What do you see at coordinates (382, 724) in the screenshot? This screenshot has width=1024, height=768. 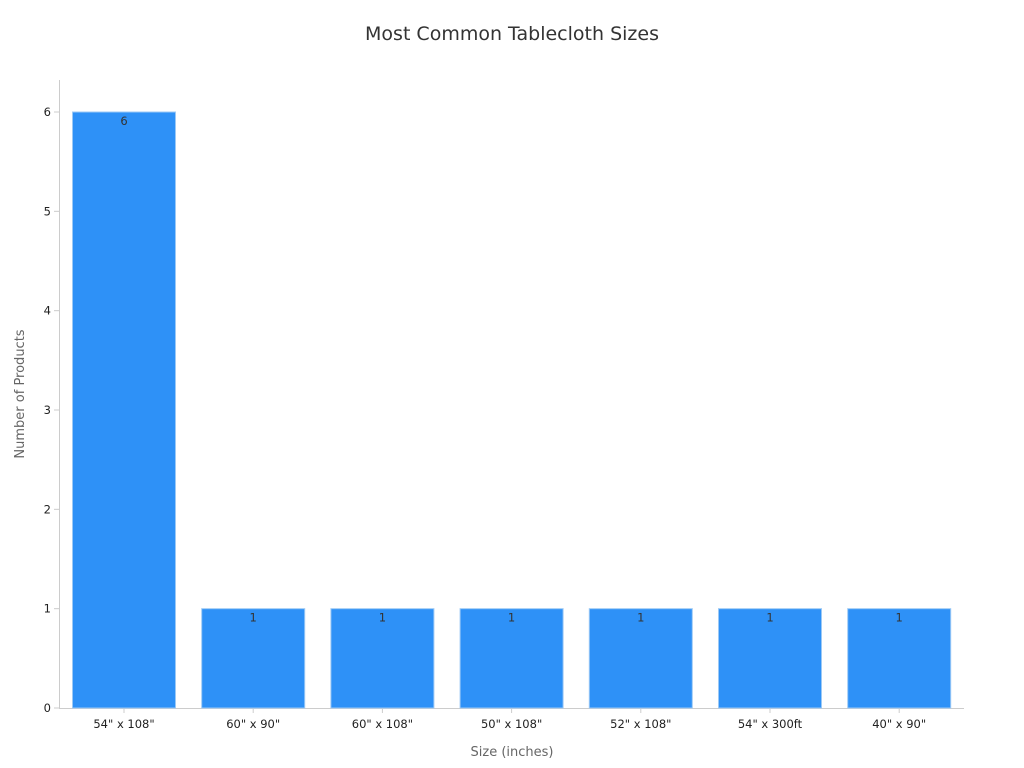 I see `x-tick-label: 60" x 108"` at bounding box center [382, 724].